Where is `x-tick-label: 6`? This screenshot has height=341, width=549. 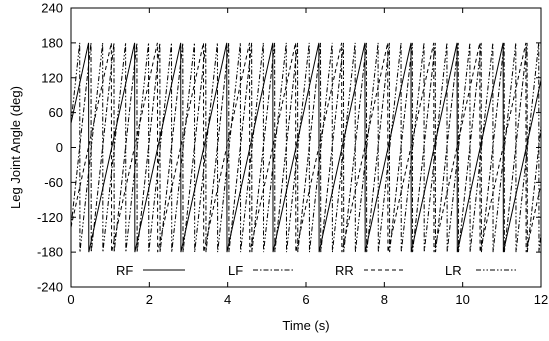
x-tick-label: 6 is located at coordinates (305, 299).